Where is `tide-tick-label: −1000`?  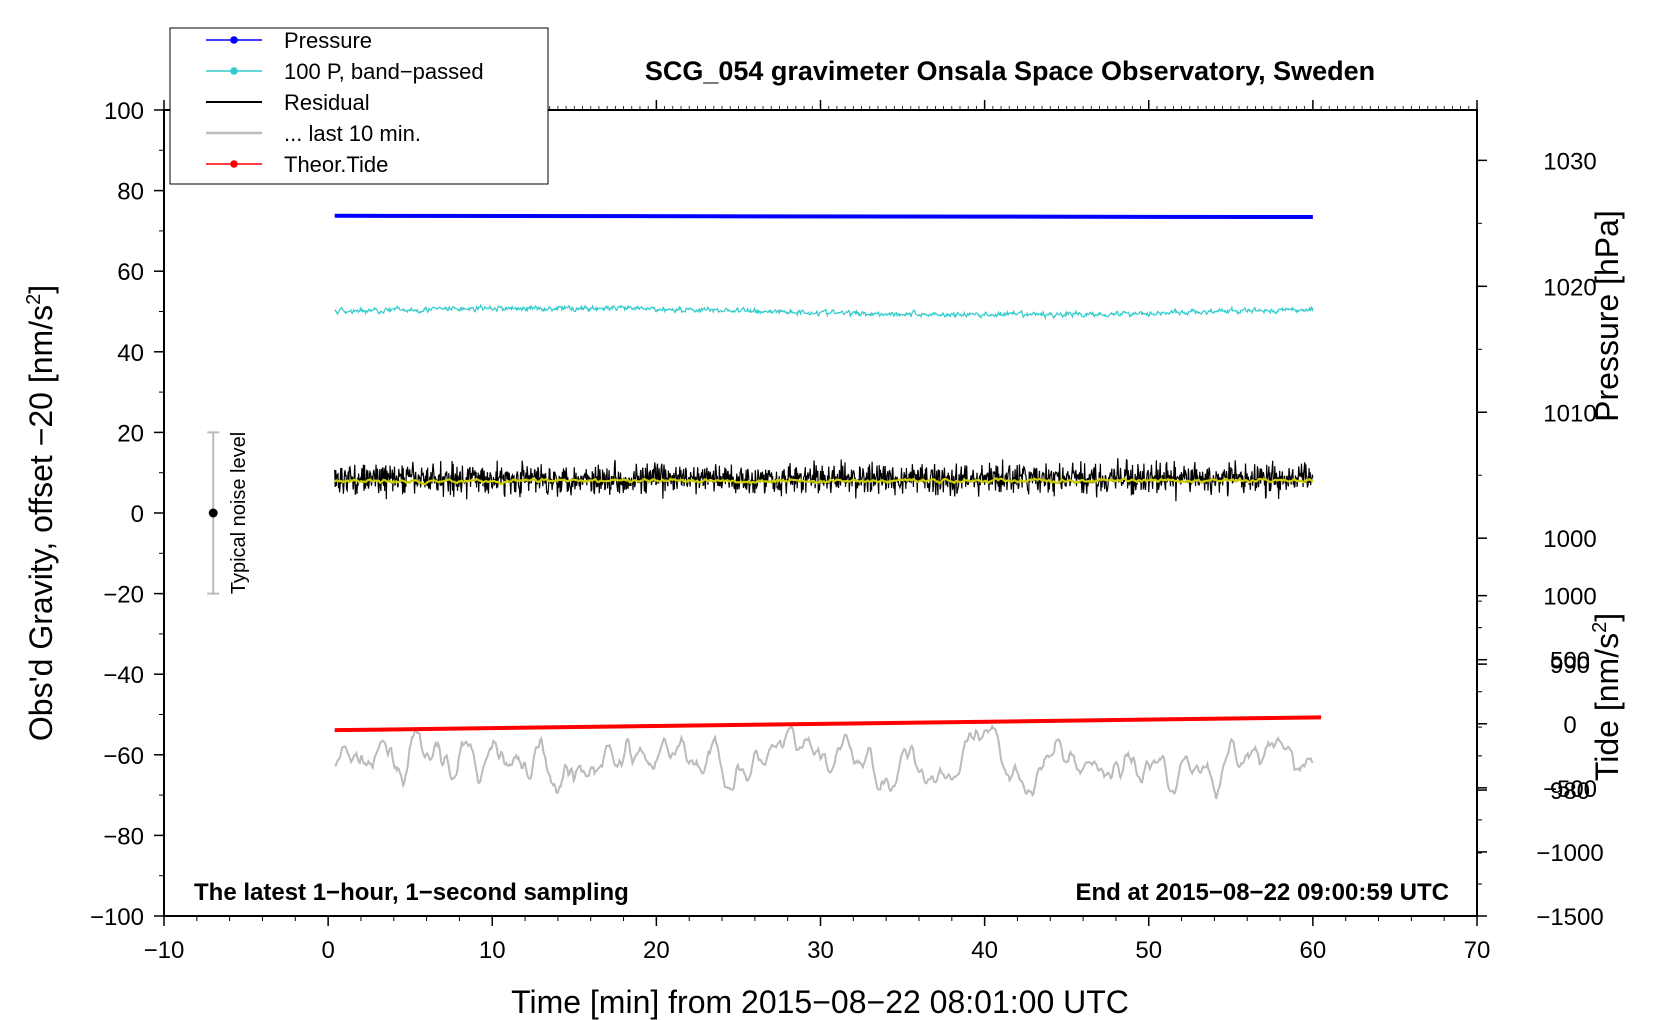 tide-tick-label: −1000 is located at coordinates (1569, 853).